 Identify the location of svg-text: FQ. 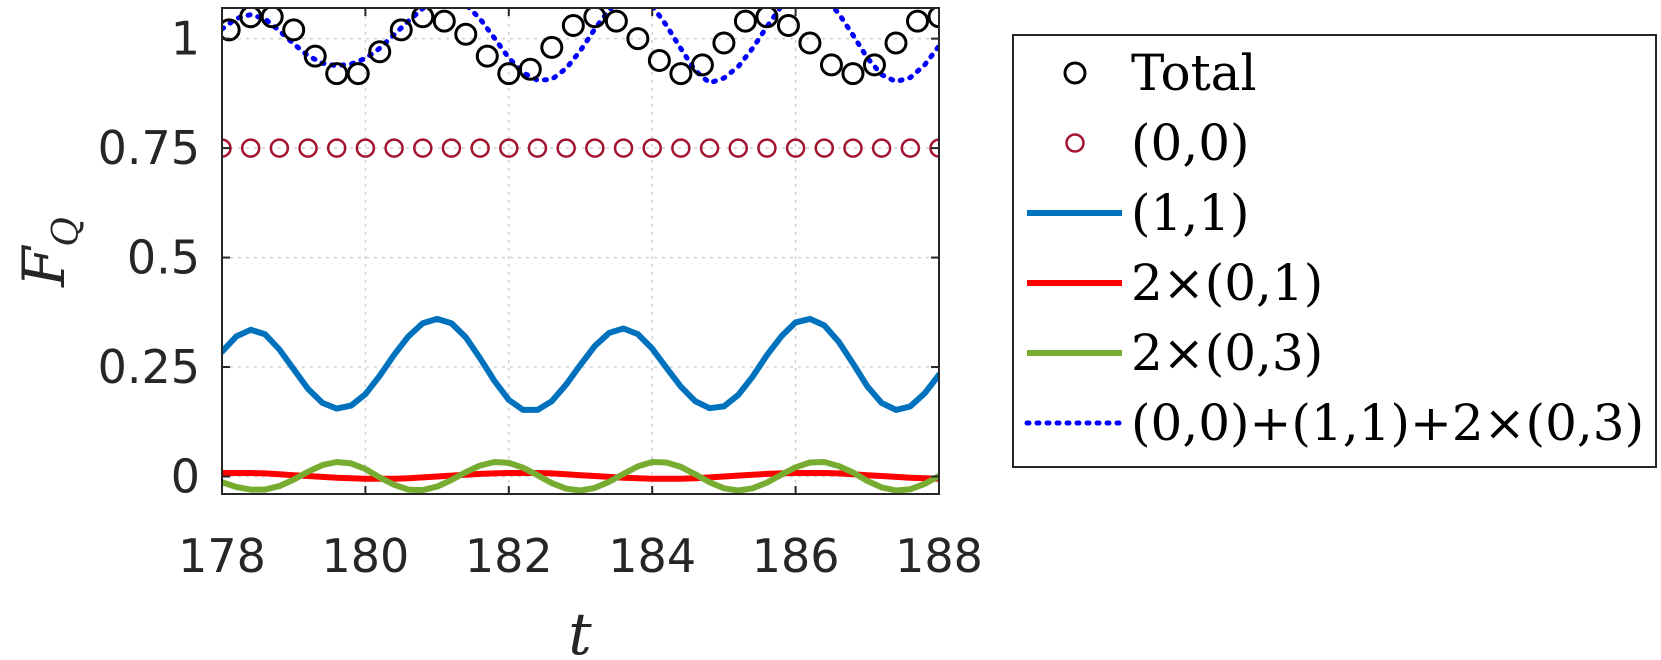
(48, 252).